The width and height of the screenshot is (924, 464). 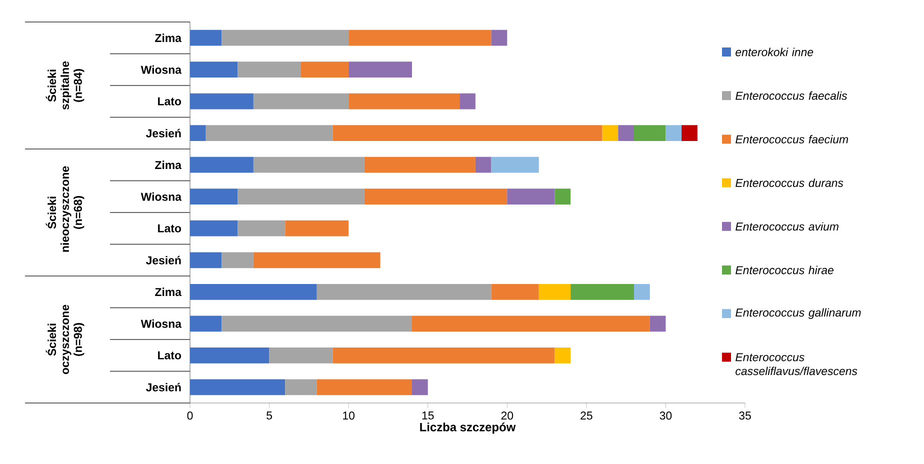 I want to click on x-tick-label: 25, so click(x=586, y=416).